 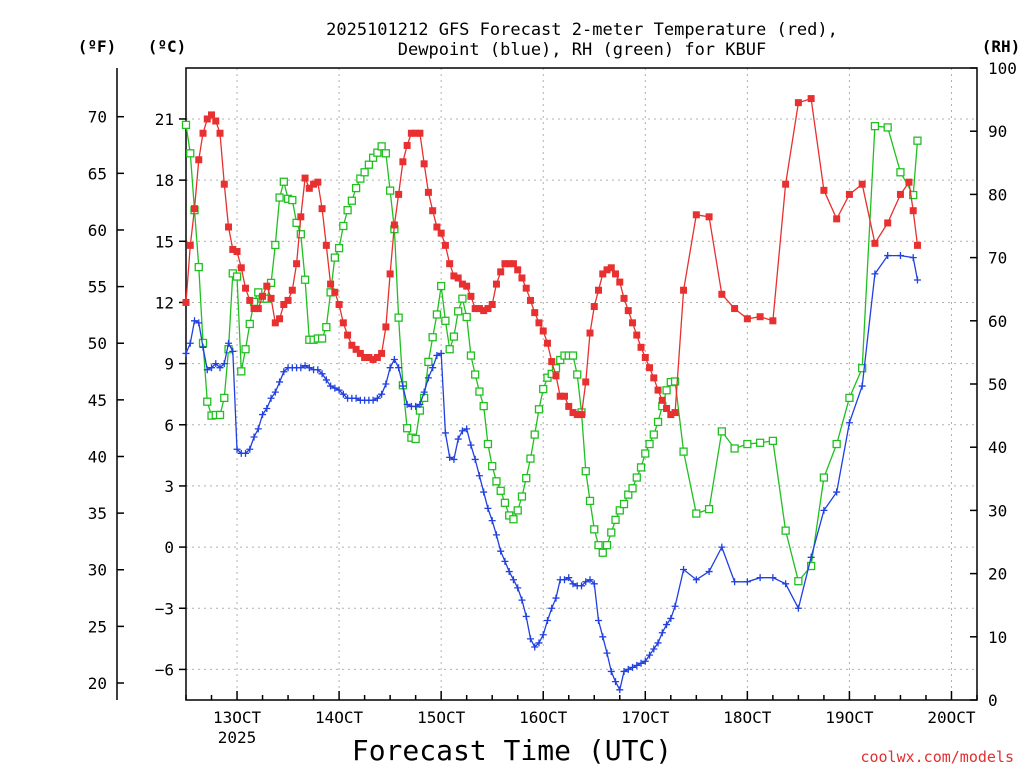 What do you see at coordinates (169, 547) in the screenshot?
I see `celsius-tick-label: 0` at bounding box center [169, 547].